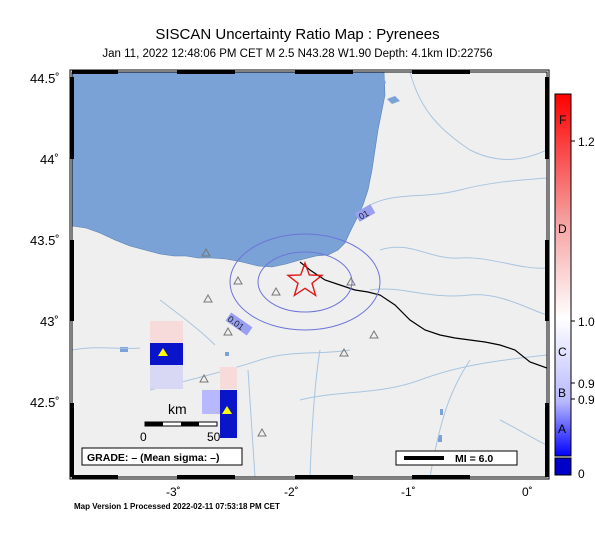 The image size is (595, 545). I want to click on lat-label-43.5: 43.5˚, so click(45, 240).